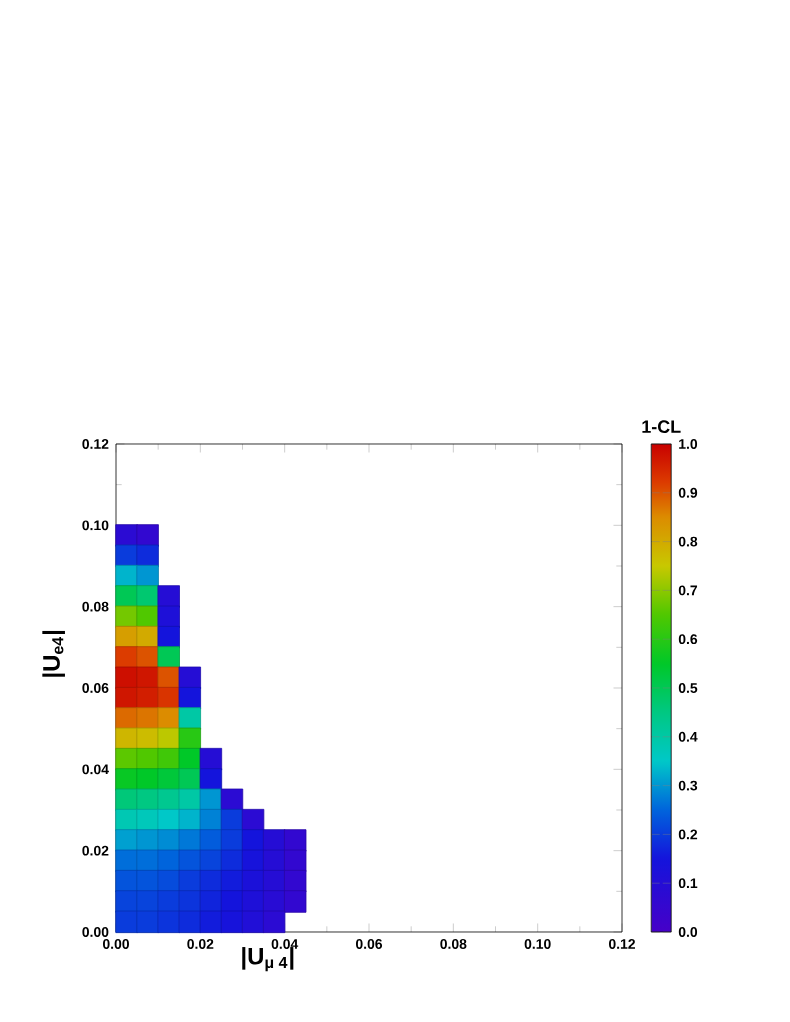  What do you see at coordinates (268, 959) in the screenshot?
I see `x-axis-title: |U$_{μ 4}$|` at bounding box center [268, 959].